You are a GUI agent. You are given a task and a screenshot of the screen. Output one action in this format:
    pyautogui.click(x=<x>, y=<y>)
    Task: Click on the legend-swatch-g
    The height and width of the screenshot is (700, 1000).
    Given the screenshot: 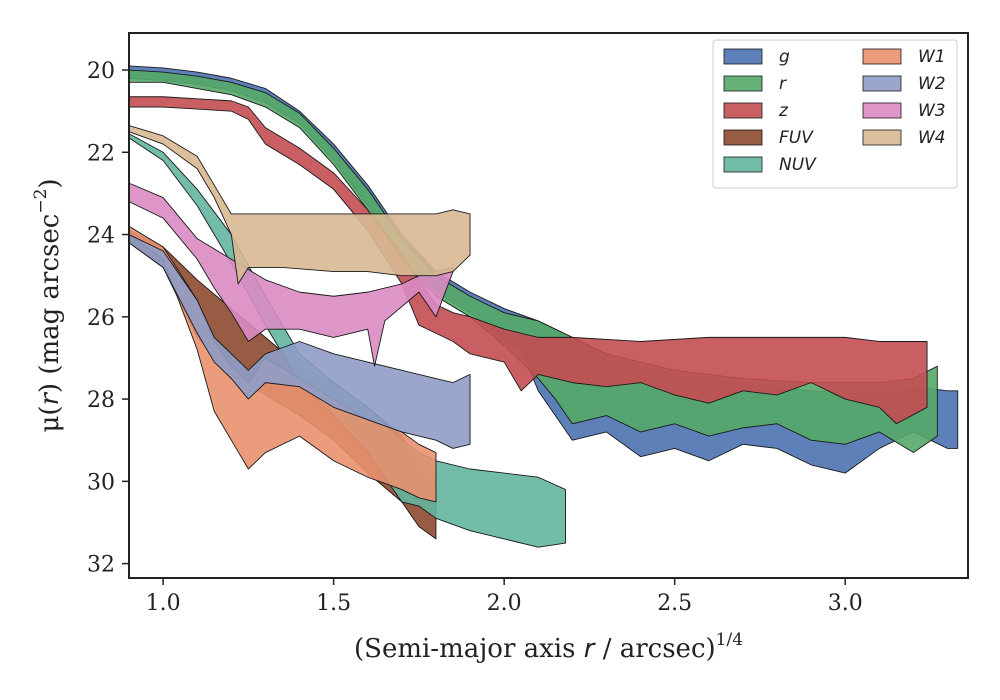 What is the action you would take?
    pyautogui.click(x=743, y=56)
    